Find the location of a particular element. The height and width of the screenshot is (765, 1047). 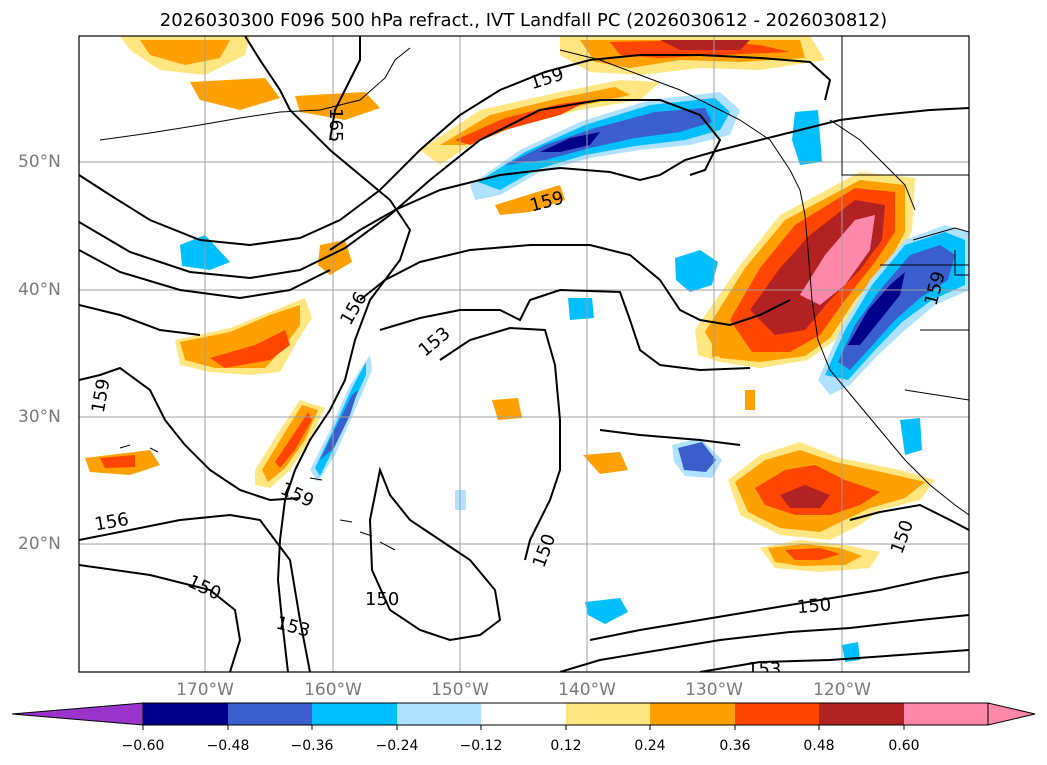

colorbar is located at coordinates (523, 716).